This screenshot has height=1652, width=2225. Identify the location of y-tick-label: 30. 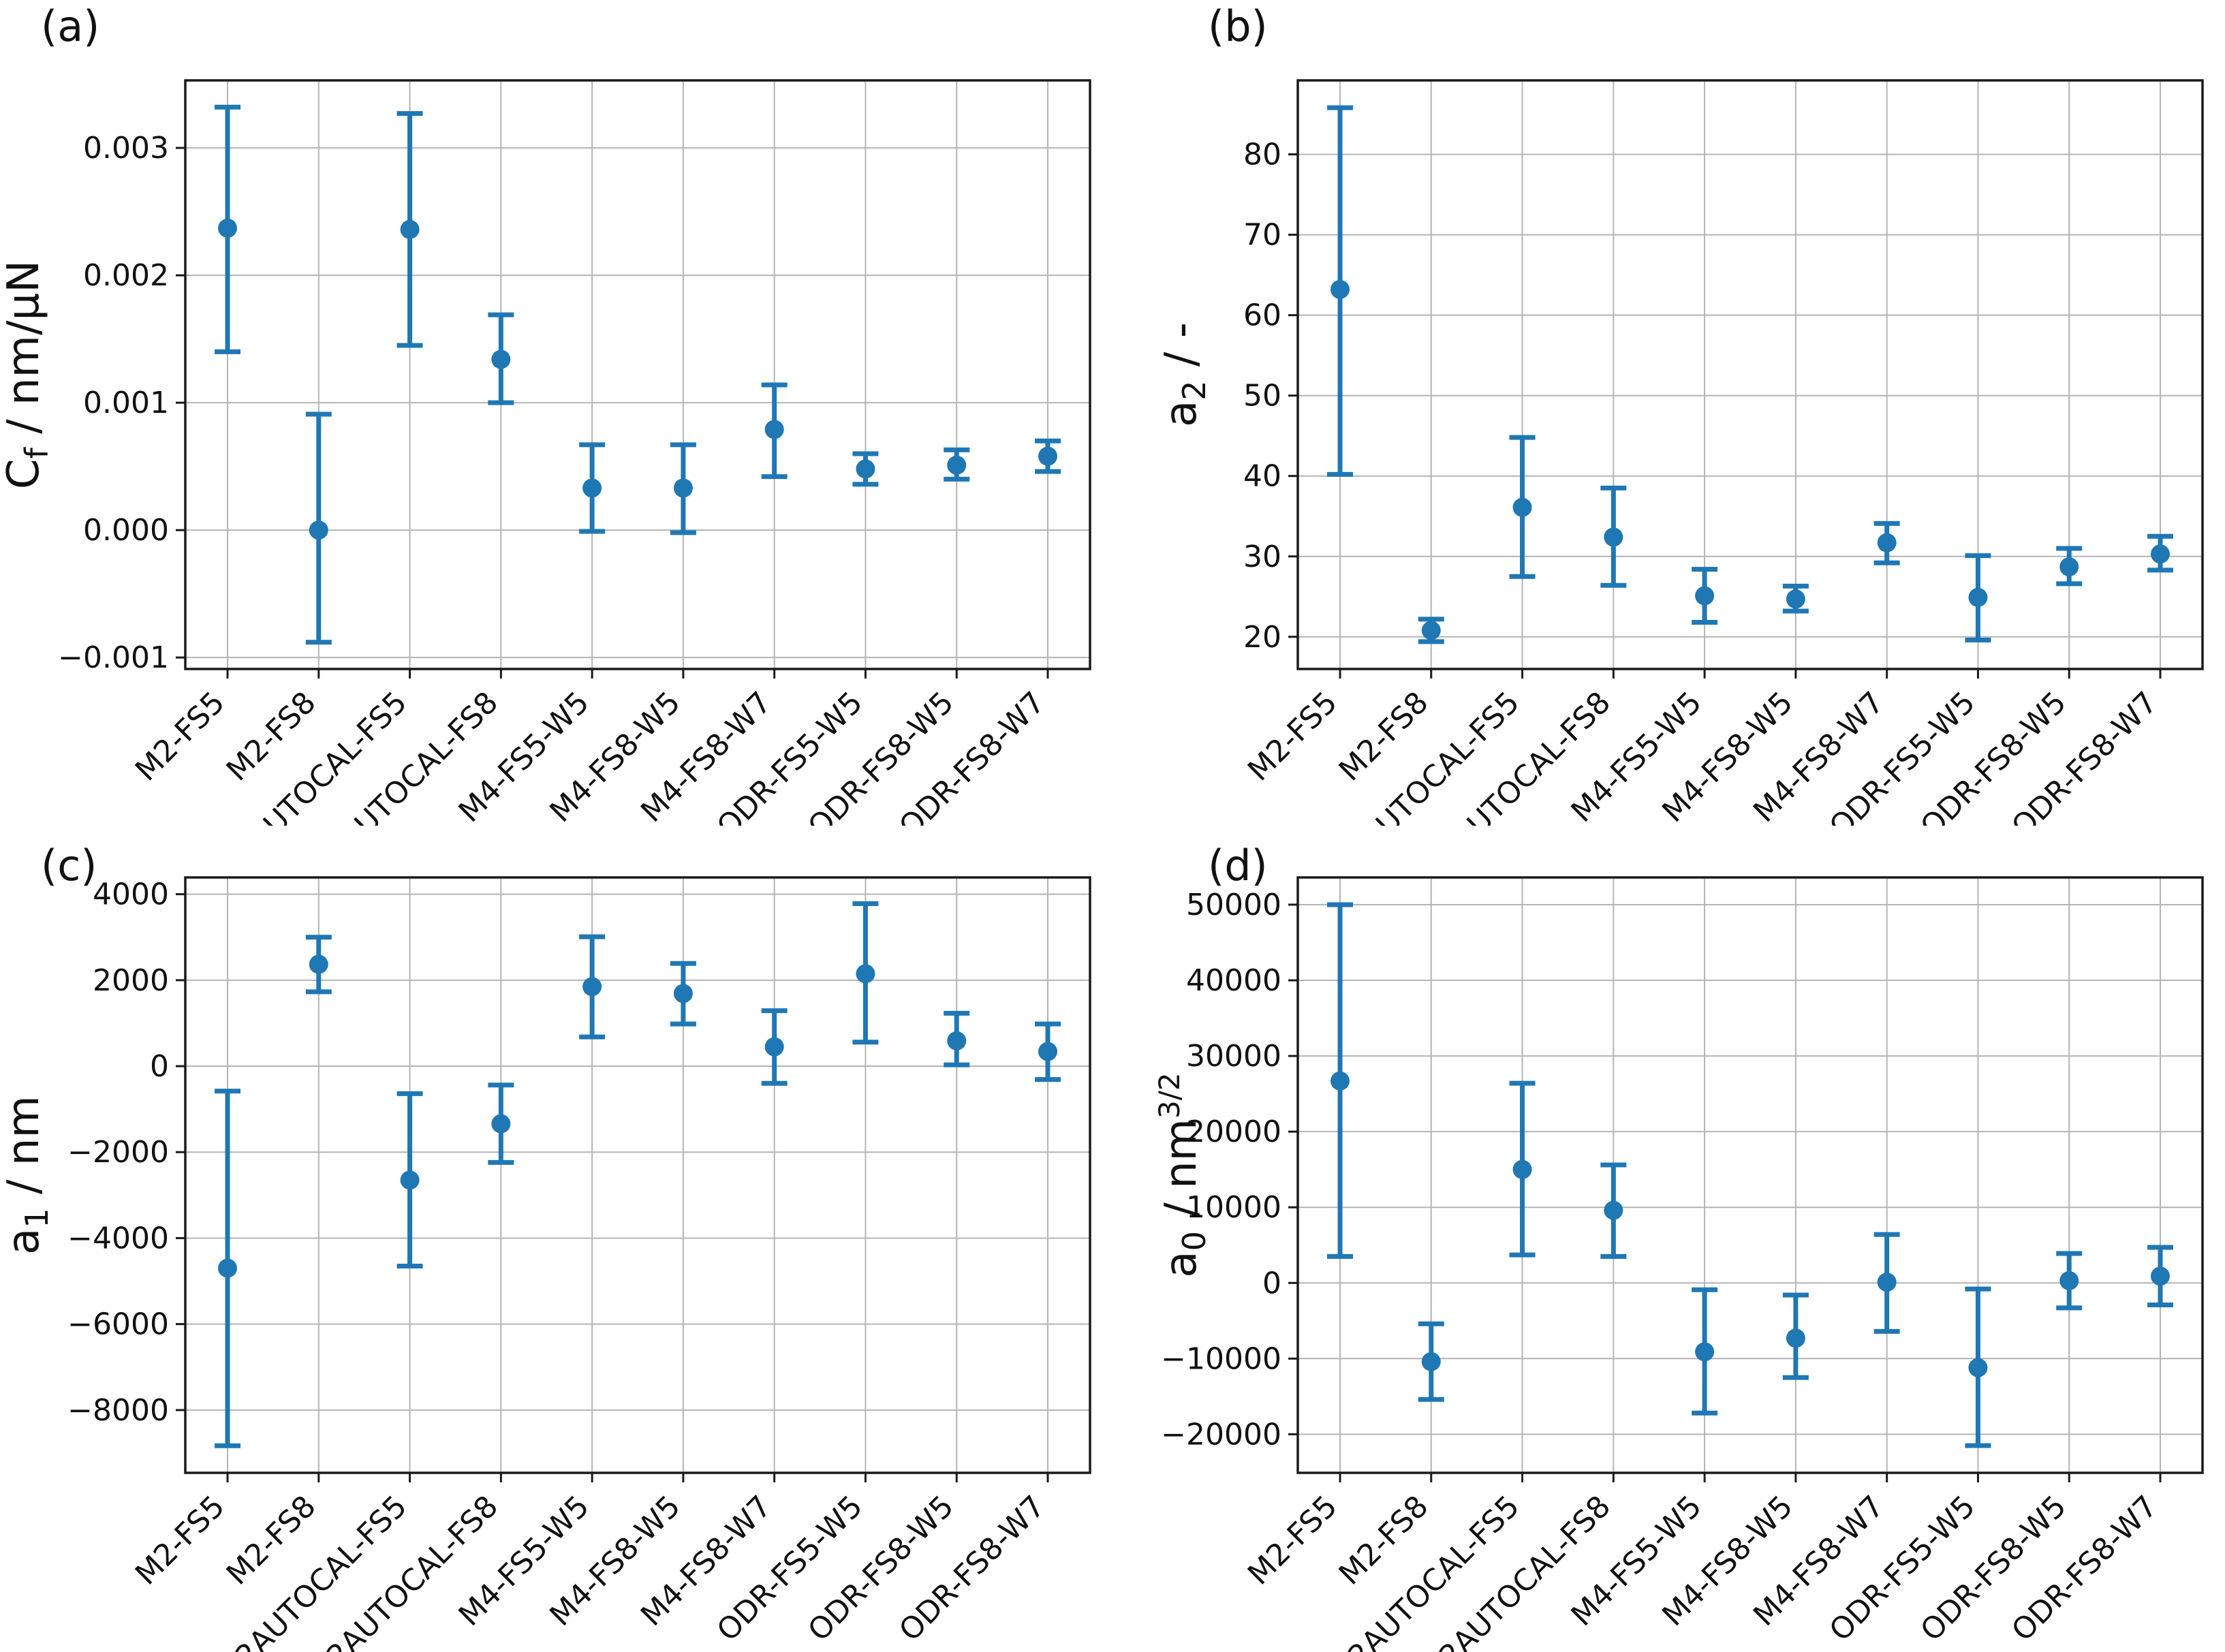
(1262, 557).